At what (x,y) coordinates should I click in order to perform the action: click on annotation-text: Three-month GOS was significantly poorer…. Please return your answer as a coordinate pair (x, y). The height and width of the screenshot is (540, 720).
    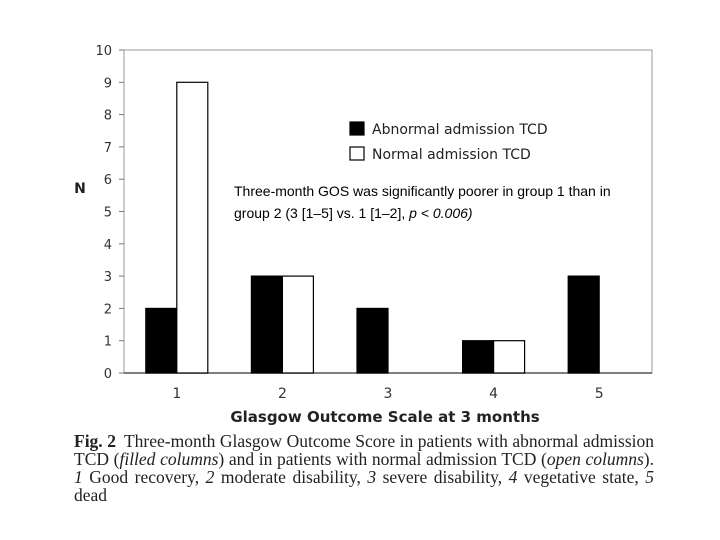
    Looking at the image, I should click on (422, 202).